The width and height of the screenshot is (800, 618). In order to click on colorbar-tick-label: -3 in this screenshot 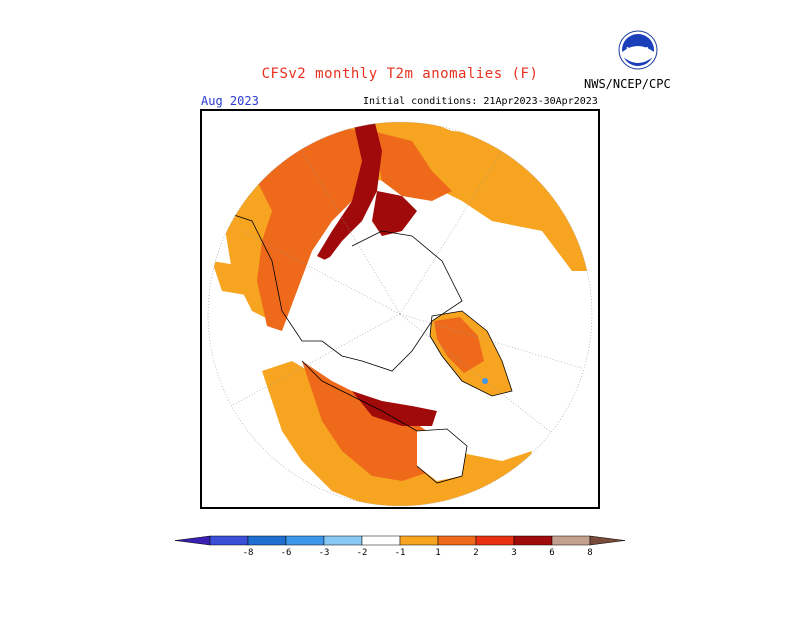, I will do `click(324, 553)`.